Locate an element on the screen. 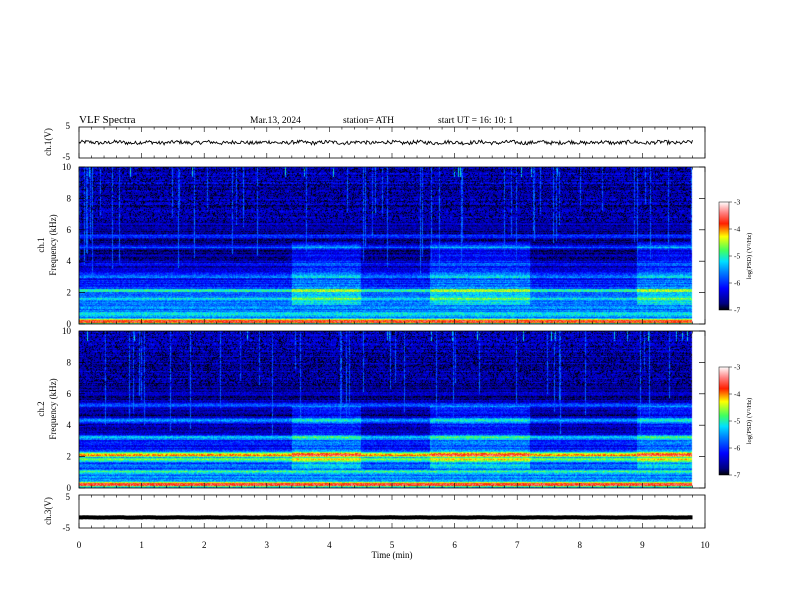 The image size is (792, 612). time-tick-label: 4 is located at coordinates (329, 545).